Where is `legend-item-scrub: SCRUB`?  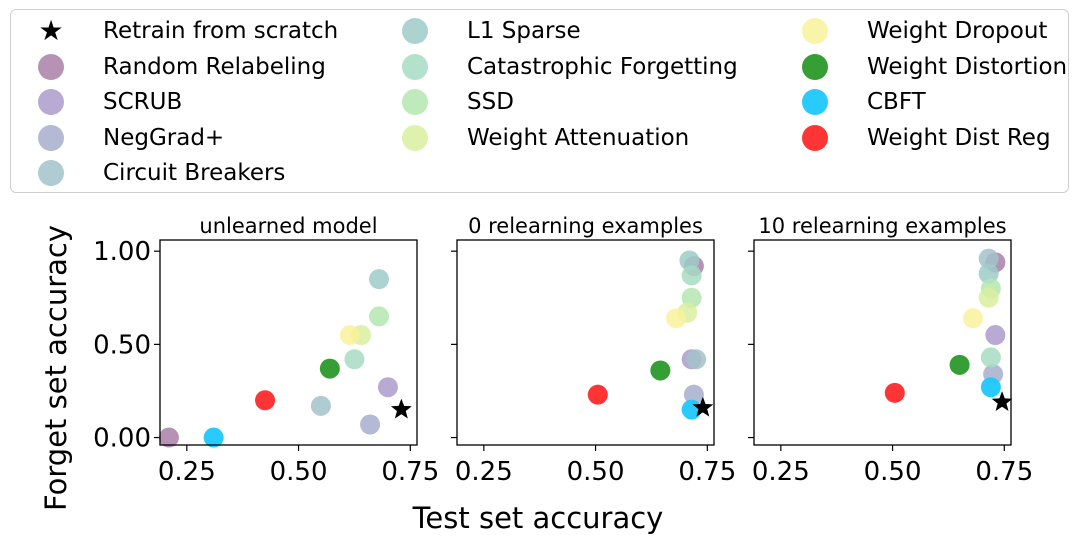 legend-item-scrub: SCRUB is located at coordinates (103, 102).